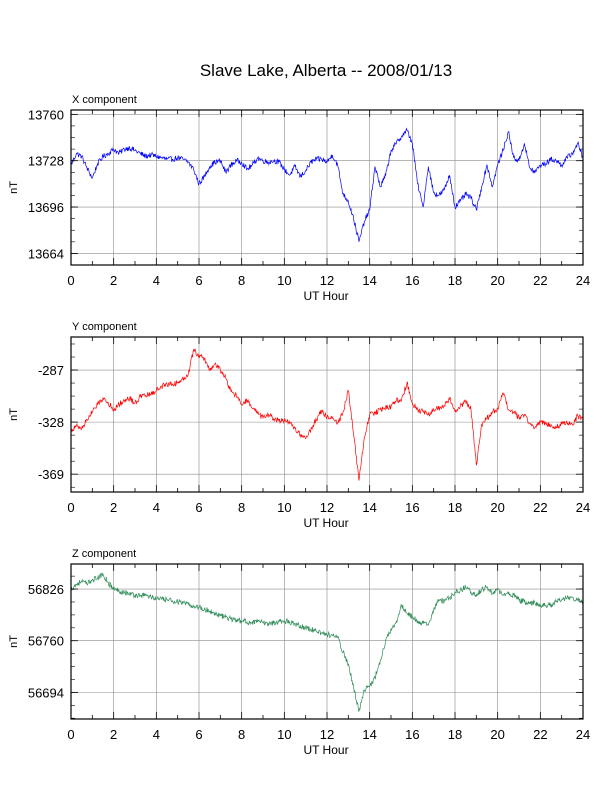 The width and height of the screenshot is (612, 792). Describe the element at coordinates (325, 750) in the screenshot. I see `z-x-axis-label: UT Hour` at that location.